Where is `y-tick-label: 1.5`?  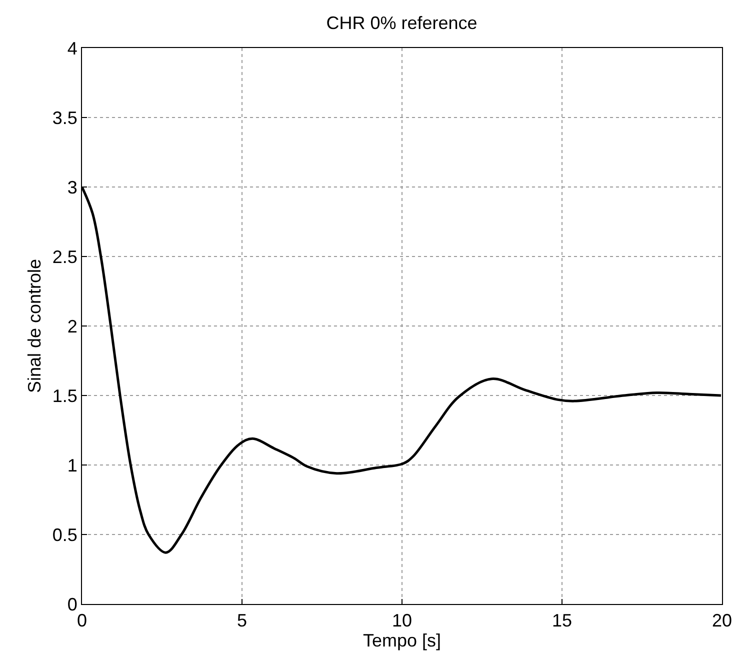
y-tick-label: 1.5 is located at coordinates (65, 396).